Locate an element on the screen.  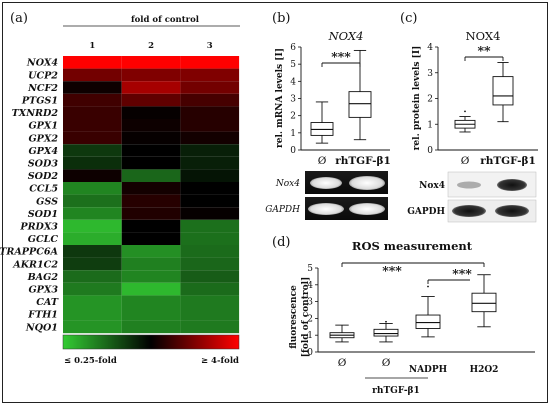
heatmap-row-label: TRAPPC6A is located at coordinates (29, 252).